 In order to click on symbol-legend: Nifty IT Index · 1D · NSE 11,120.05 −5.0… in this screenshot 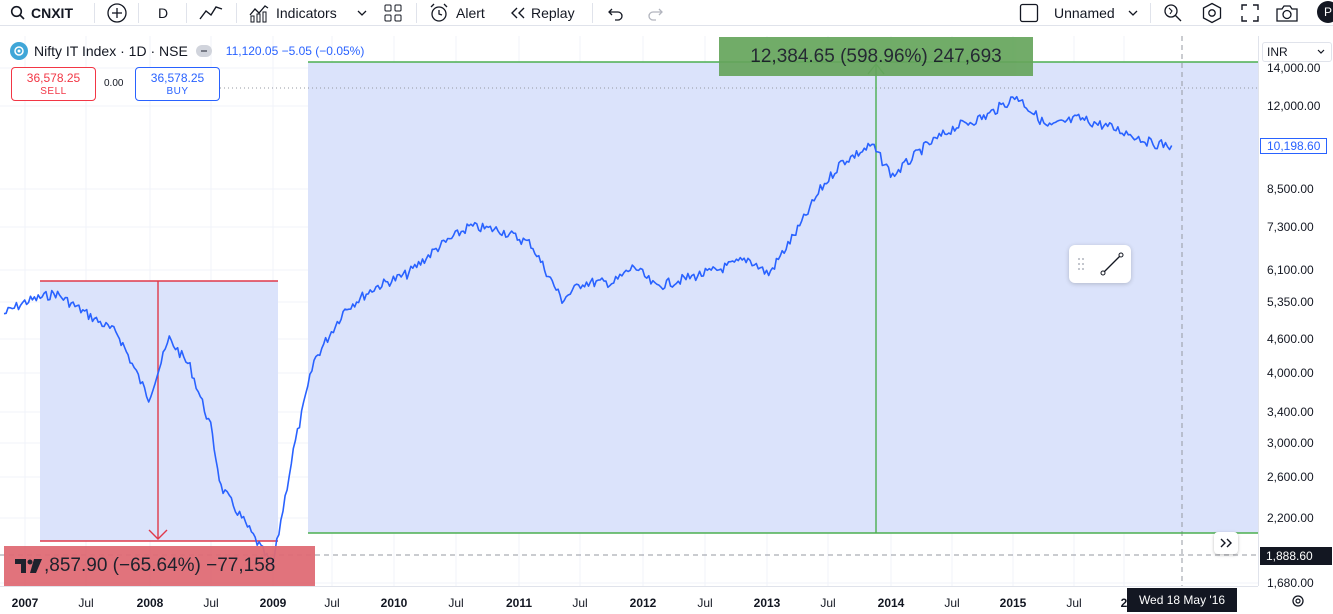, I will do `click(187, 51)`.